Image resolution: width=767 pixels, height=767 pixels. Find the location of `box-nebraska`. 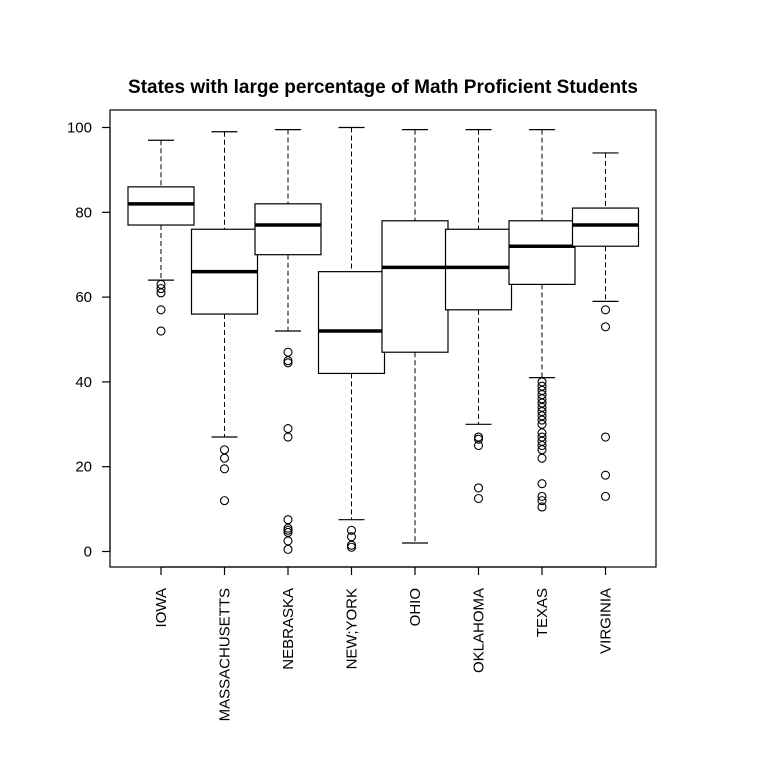

box-nebraska is located at coordinates (288, 341).